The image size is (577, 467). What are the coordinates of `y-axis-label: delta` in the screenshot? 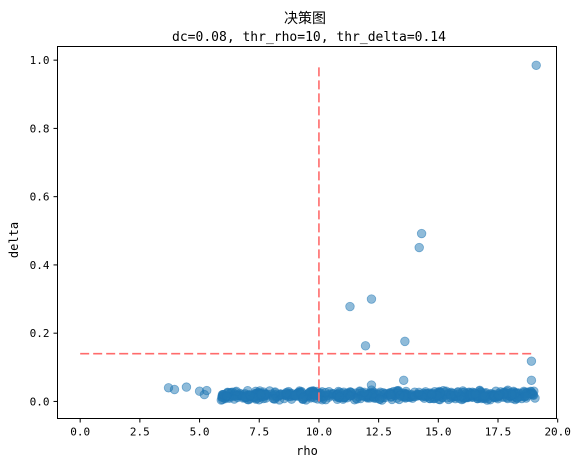 It's located at (14, 240).